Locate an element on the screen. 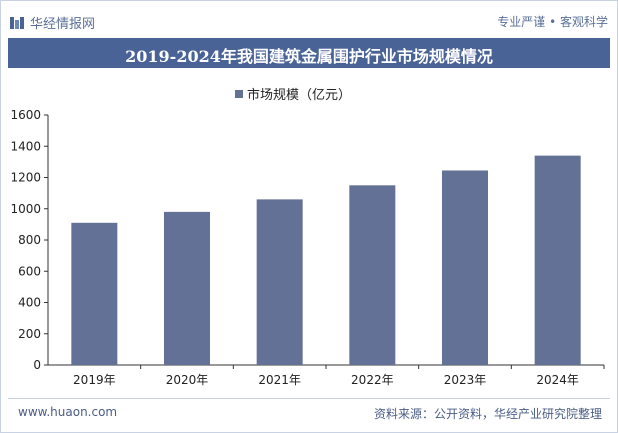 The image size is (618, 433). x-tick-label: 2019年 is located at coordinates (94, 380).